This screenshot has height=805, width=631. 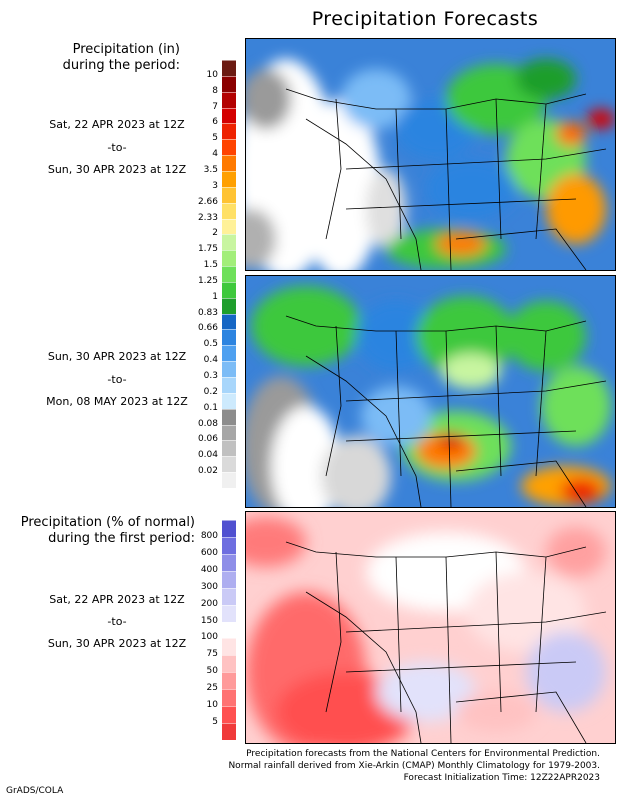 I want to click on precip-inches-colorbar, so click(x=229, y=274).